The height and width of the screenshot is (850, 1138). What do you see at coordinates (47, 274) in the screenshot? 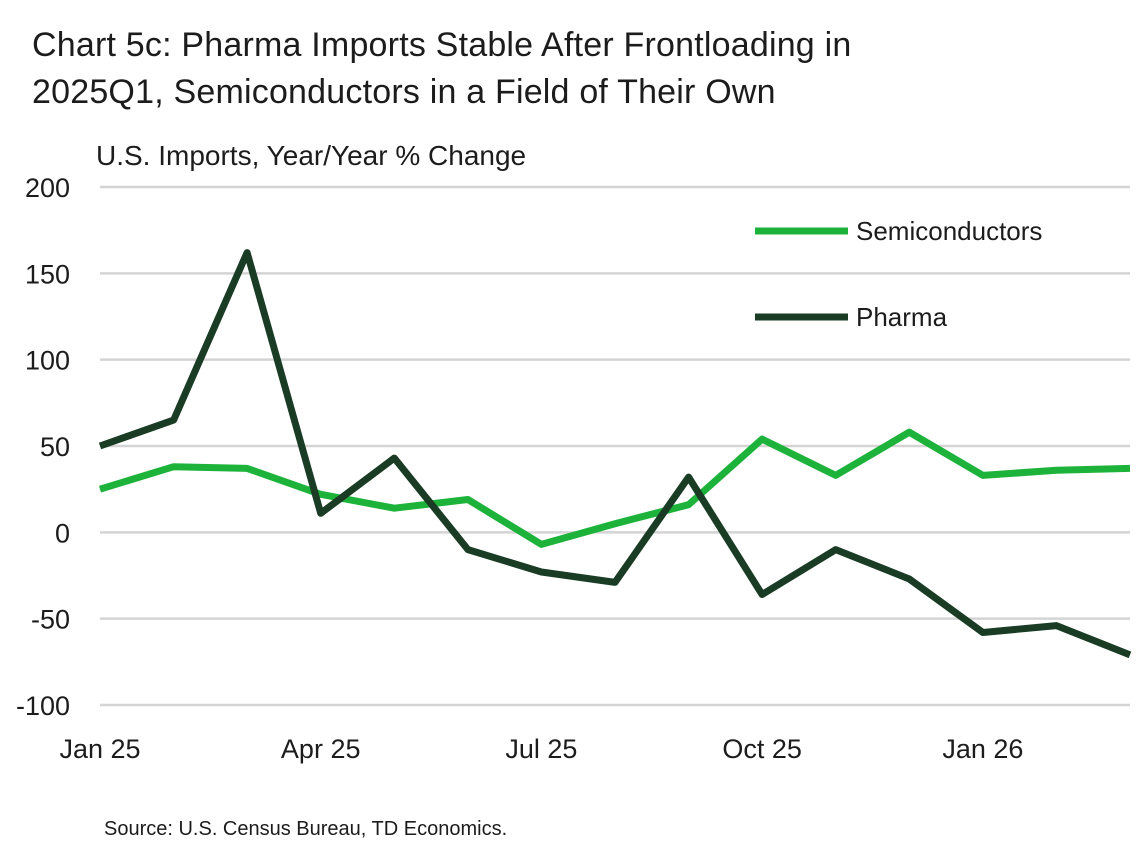
I see `y-tick-label: 150` at bounding box center [47, 274].